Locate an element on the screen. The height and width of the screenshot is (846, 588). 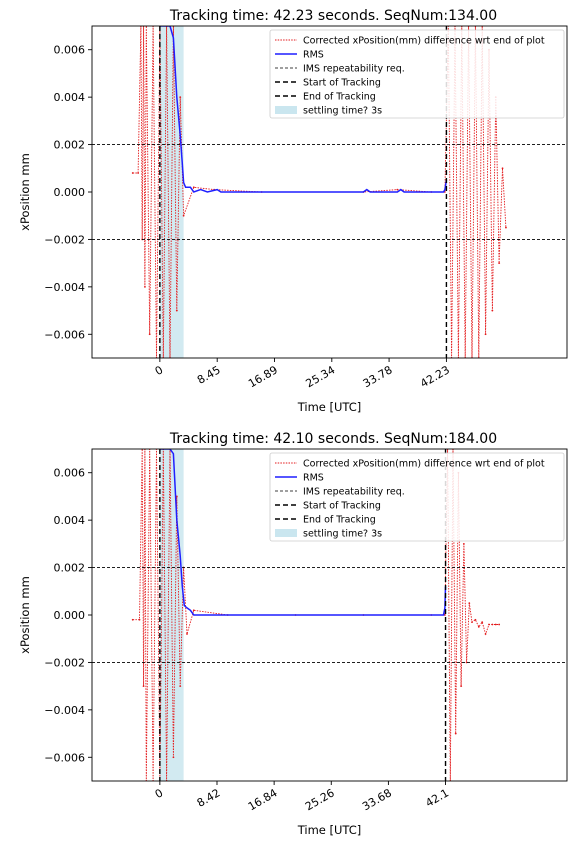
x-tick-label: 16.89 is located at coordinates (263, 376).